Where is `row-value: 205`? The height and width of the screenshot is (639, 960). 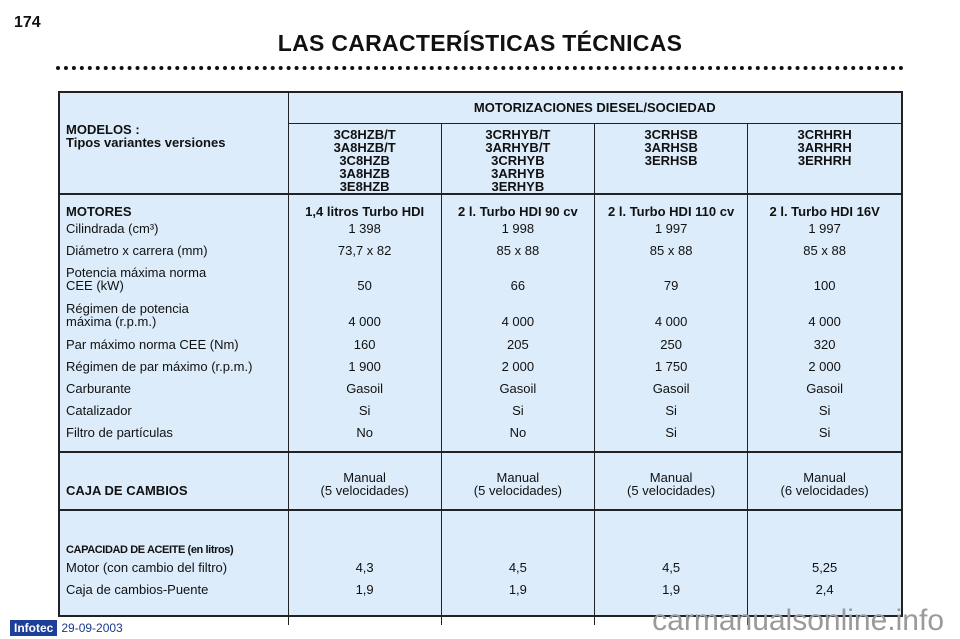
row-value: 205 is located at coordinates (517, 344).